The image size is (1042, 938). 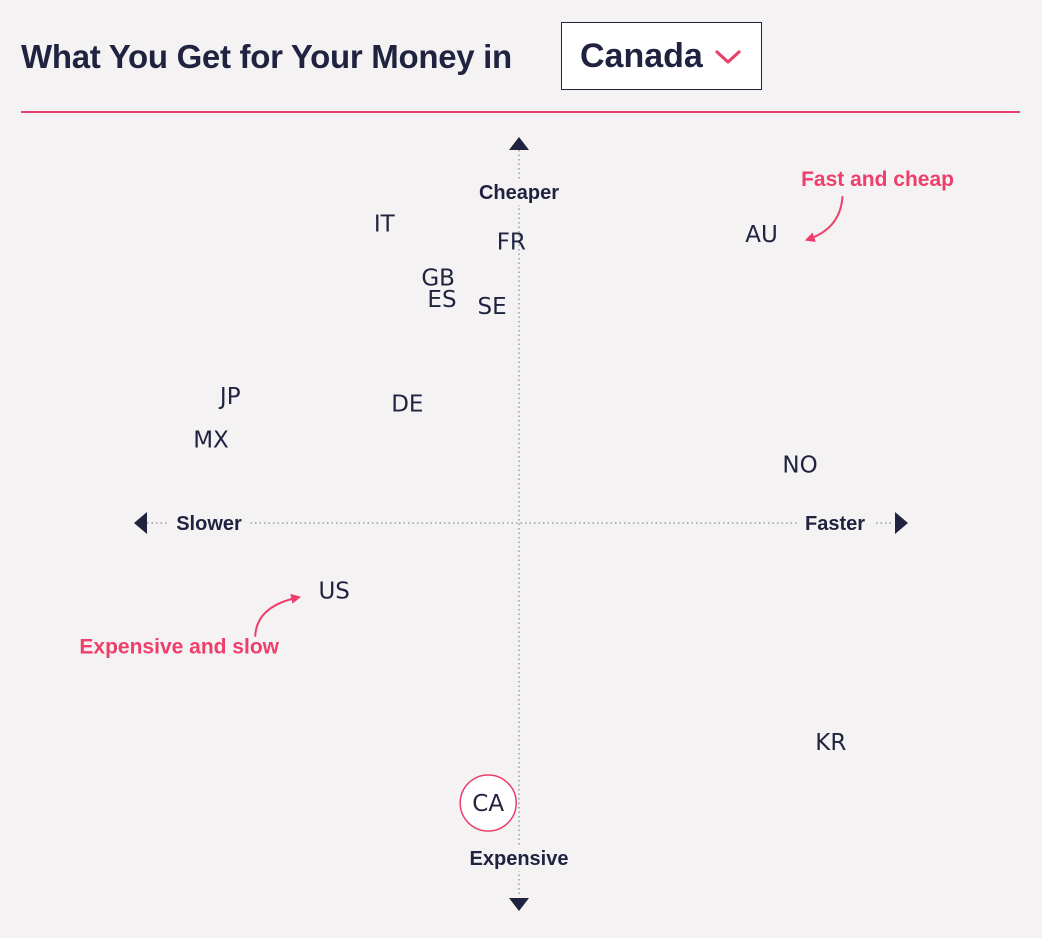 I want to click on country-label-no: NO, so click(x=799, y=466).